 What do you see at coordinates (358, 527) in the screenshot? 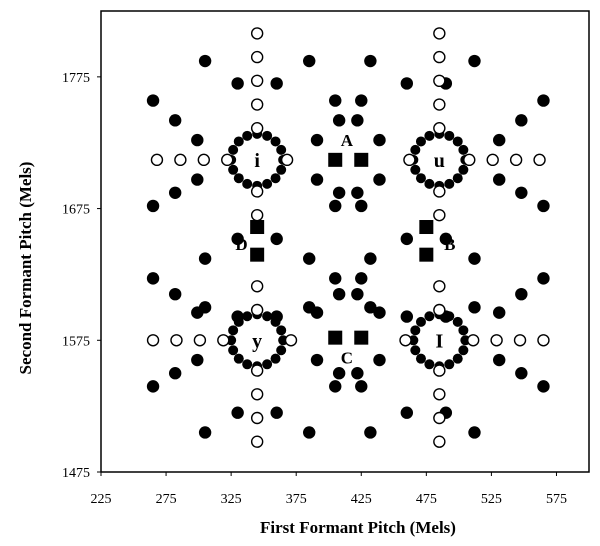
I see `x-axis-title: First Formant Pitch (Mels)` at bounding box center [358, 527].